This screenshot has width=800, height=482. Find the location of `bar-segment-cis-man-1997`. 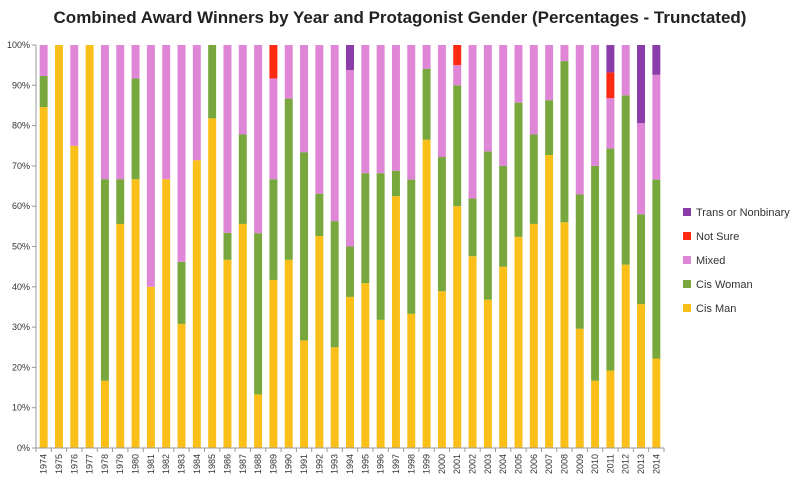

bar-segment-cis-man-1997 is located at coordinates (395, 322).